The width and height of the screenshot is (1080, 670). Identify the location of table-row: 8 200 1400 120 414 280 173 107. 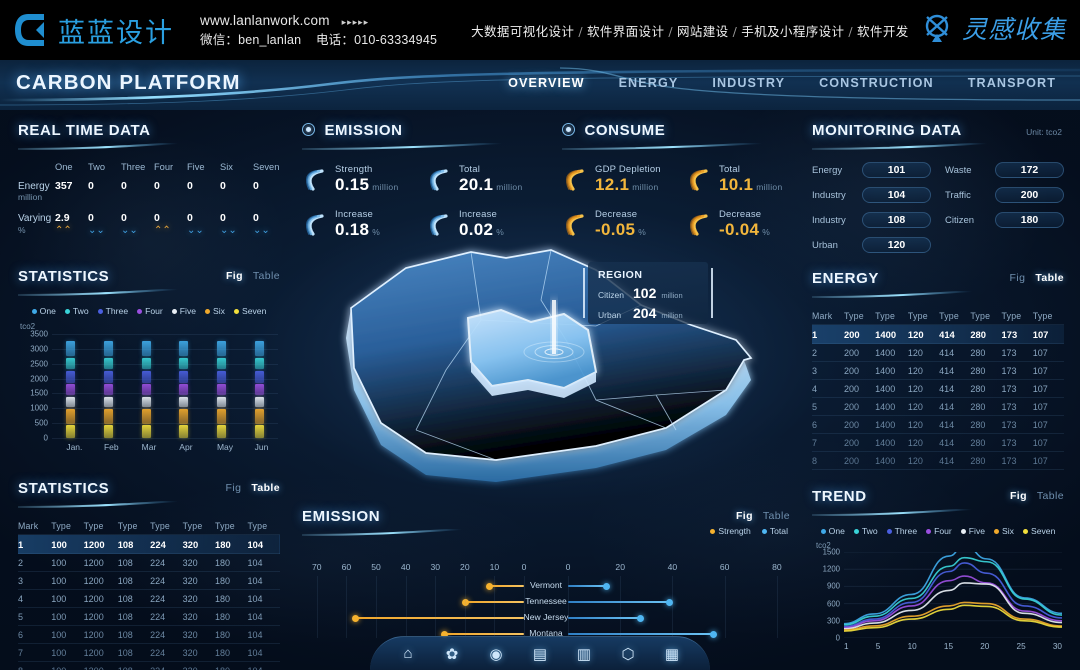
(938, 461).